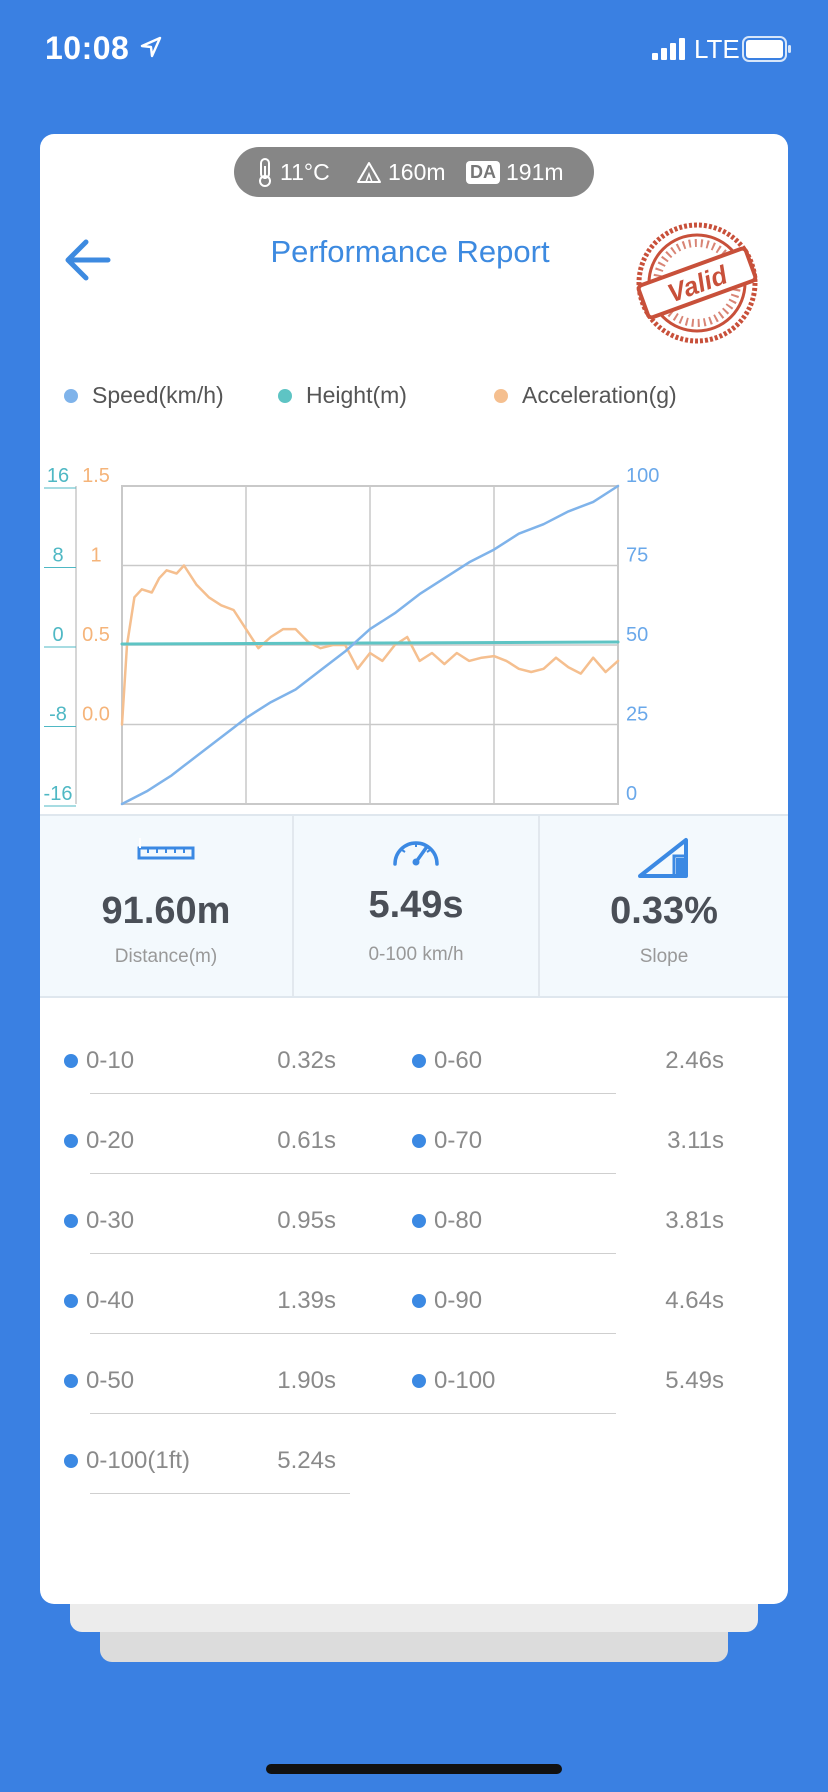  What do you see at coordinates (356, 395) in the screenshot?
I see `legend-height-label: Height(m)` at bounding box center [356, 395].